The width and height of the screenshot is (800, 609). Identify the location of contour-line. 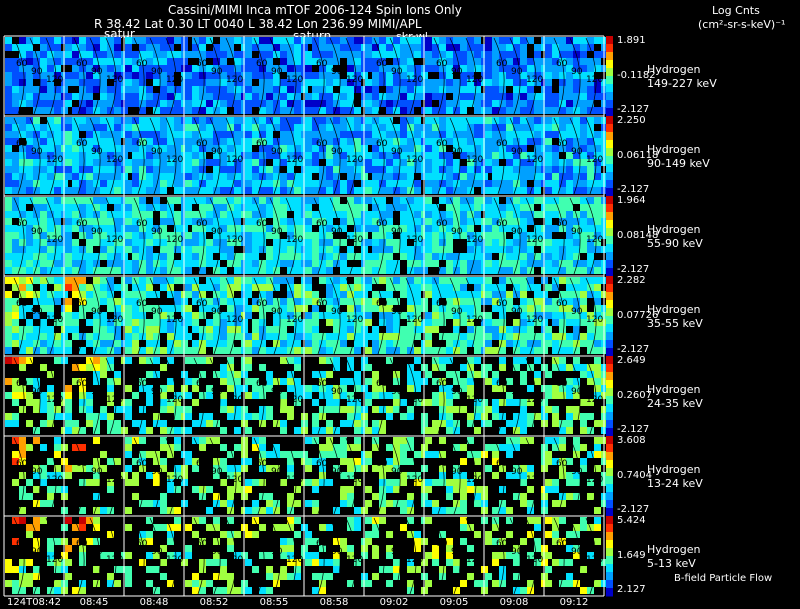
(215, 316).